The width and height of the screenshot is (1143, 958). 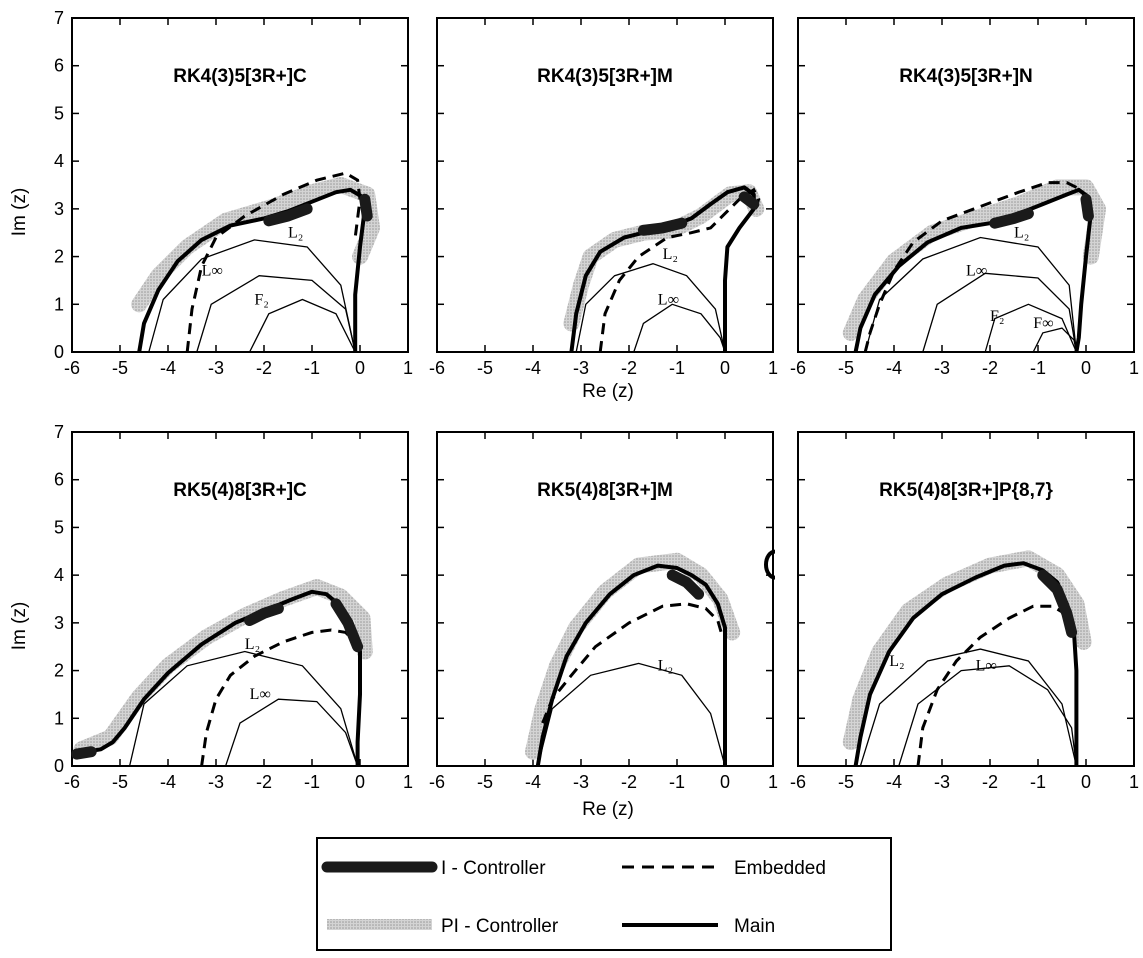 What do you see at coordinates (608, 391) in the screenshot?
I see `xlabel-top: Re (z)` at bounding box center [608, 391].